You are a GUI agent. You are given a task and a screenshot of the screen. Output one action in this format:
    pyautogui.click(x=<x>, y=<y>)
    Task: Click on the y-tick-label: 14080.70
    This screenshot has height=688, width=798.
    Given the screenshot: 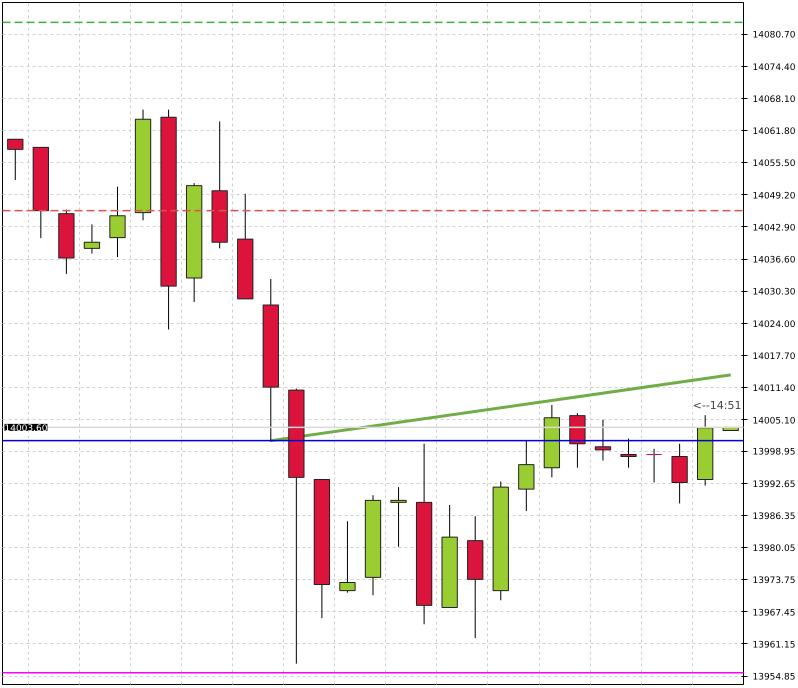 What is the action you would take?
    pyautogui.click(x=774, y=35)
    